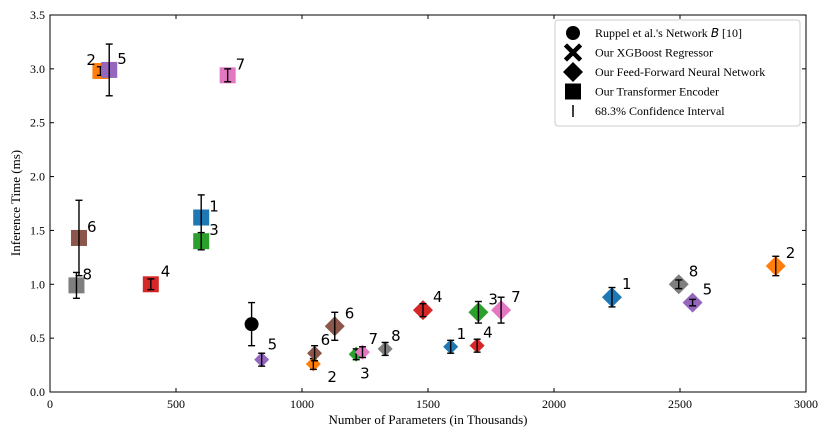 This screenshot has width=830, height=438. I want to click on x-tick-label: 2000, so click(554, 404).